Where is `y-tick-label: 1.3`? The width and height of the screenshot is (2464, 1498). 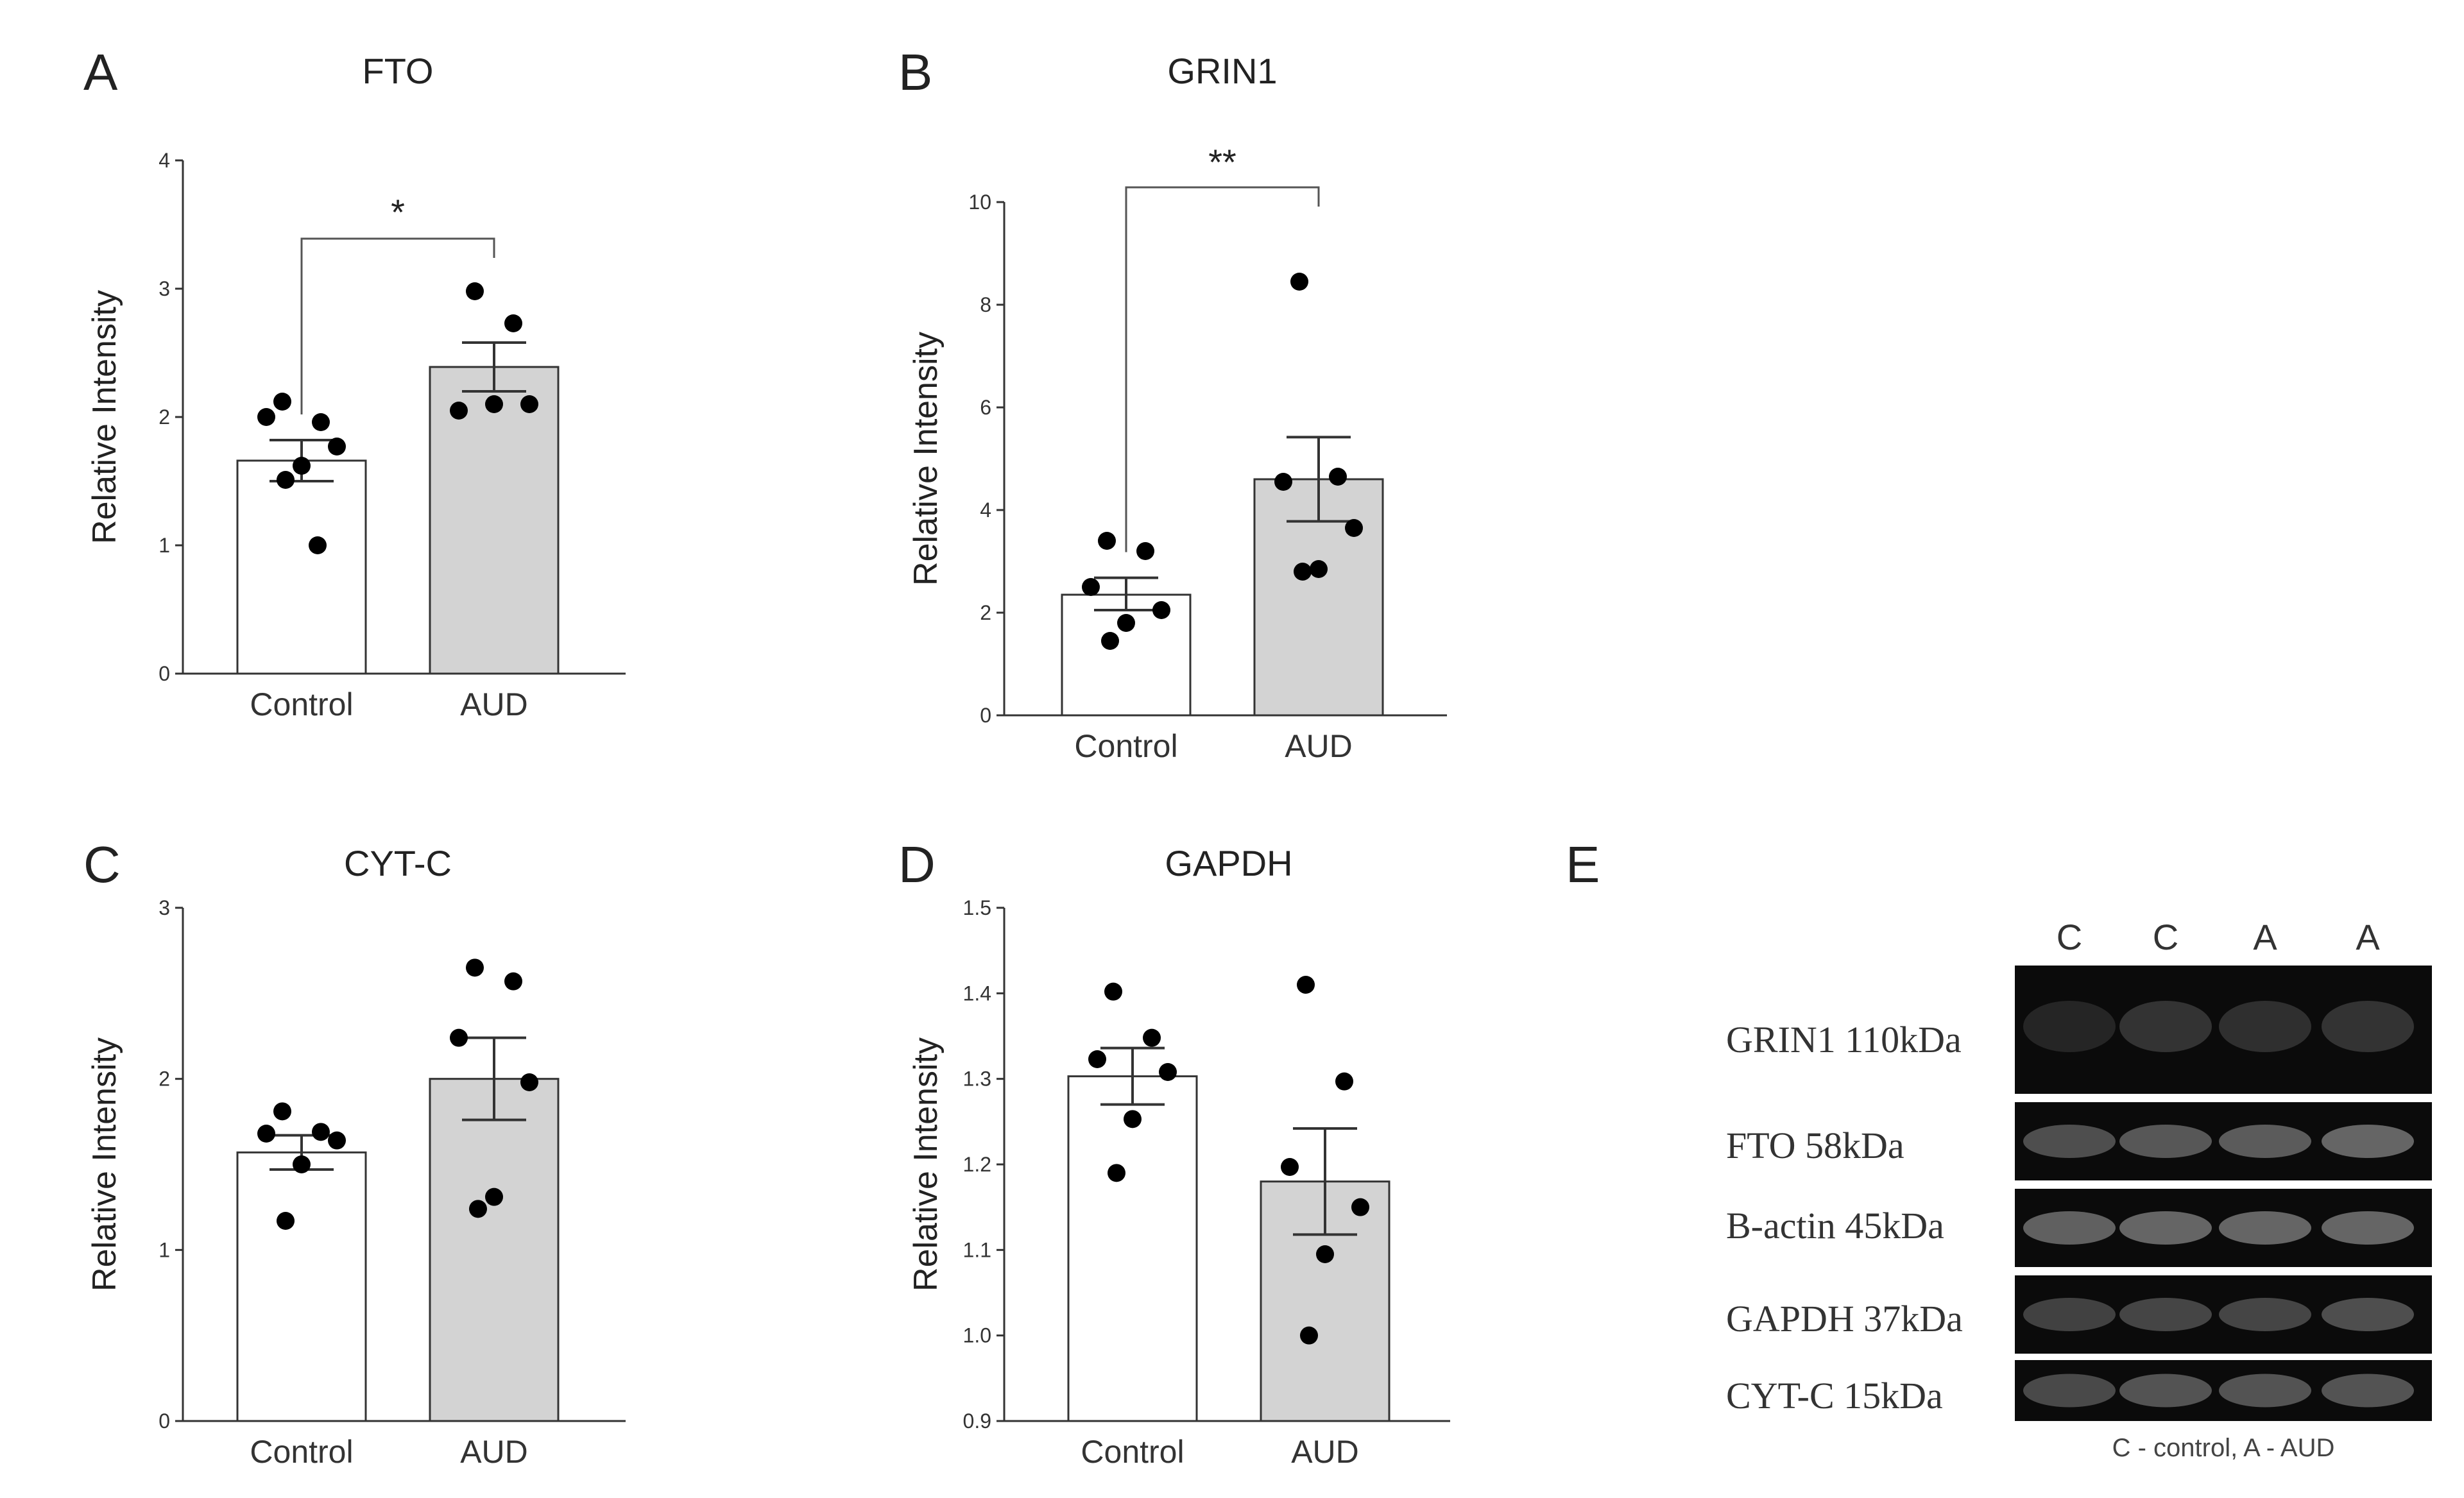 y-tick-label: 1.3 is located at coordinates (977, 1079).